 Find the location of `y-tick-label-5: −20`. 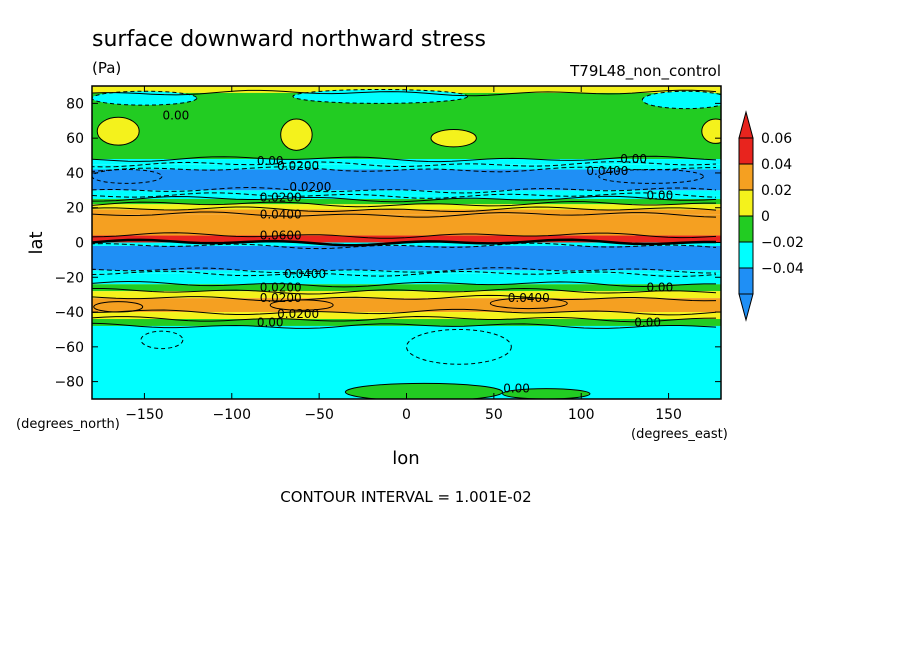

y-tick-label-5: −20 is located at coordinates (69, 278).